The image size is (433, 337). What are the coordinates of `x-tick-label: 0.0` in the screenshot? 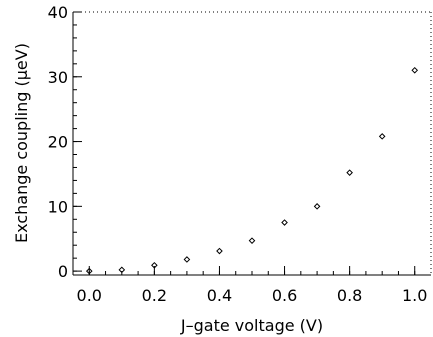 It's located at (89, 295).